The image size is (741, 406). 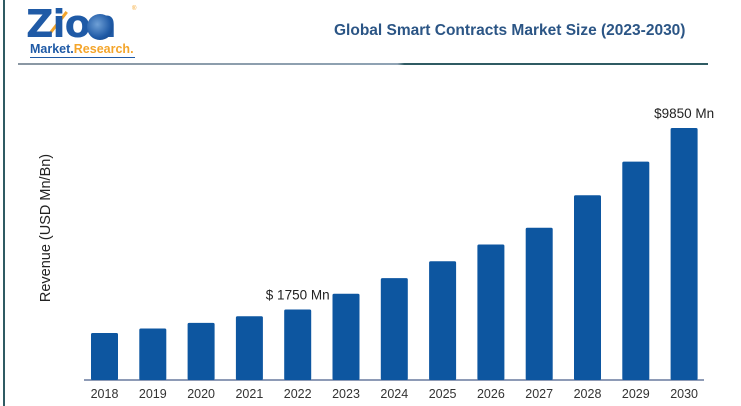 I want to click on bar-2029, so click(x=636, y=270).